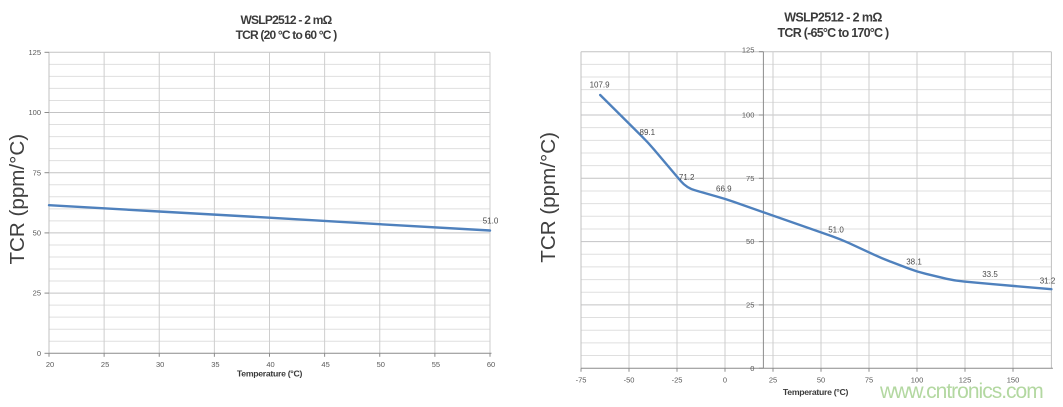 Image resolution: width=1063 pixels, height=407 pixels. I want to click on svg-text: 71.2, so click(687, 177).